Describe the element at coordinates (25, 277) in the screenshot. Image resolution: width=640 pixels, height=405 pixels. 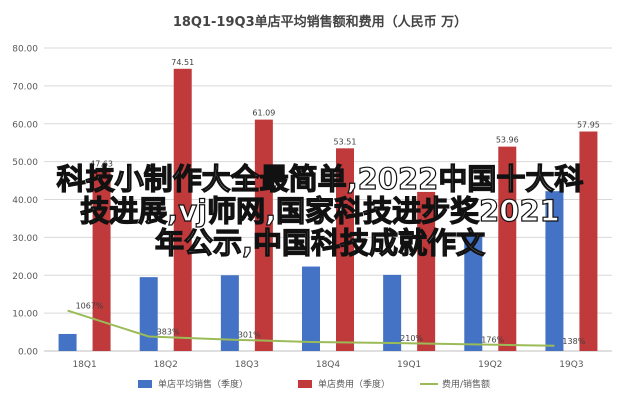
I see `y-tick-label: 20.00` at that location.